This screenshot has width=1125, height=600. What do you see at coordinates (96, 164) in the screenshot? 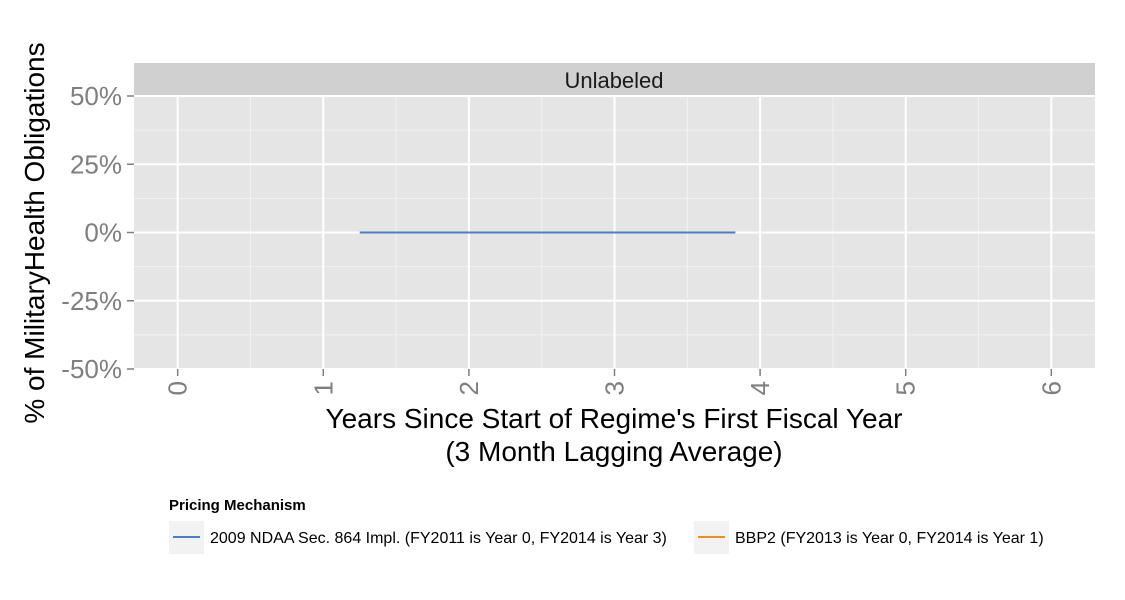
I see `y-tick-label: 25%` at bounding box center [96, 164].